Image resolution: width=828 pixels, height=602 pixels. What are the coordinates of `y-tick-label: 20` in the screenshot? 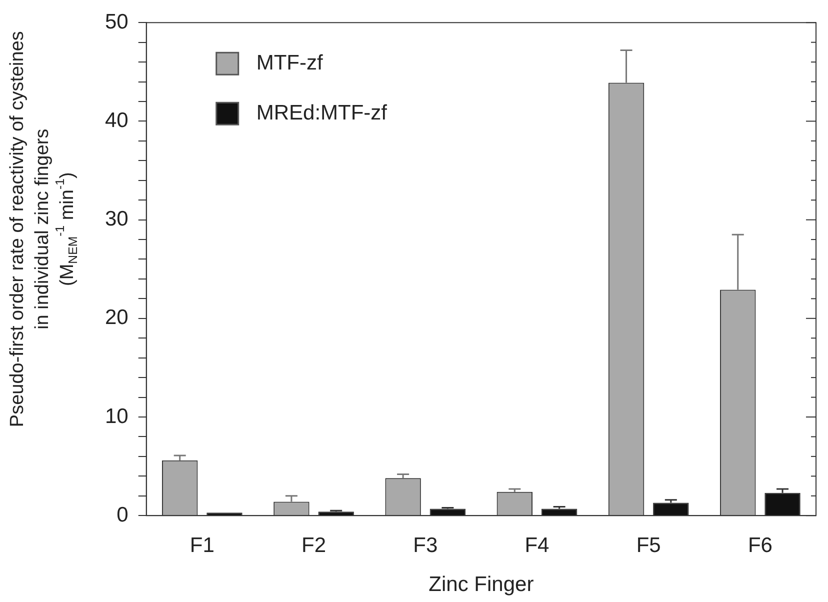 It's located at (116, 318).